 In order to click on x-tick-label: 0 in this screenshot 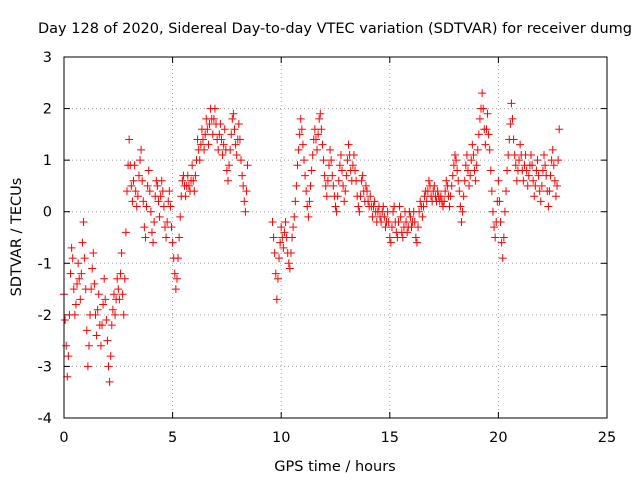, I will do `click(63, 438)`.